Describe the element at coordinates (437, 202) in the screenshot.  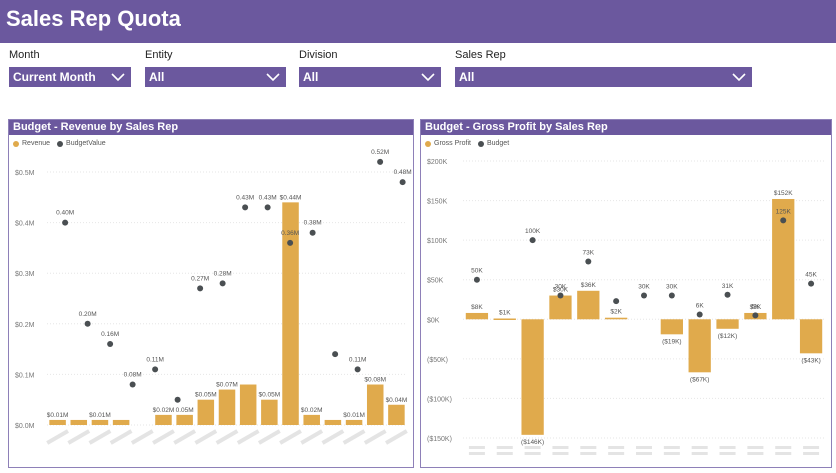
I see `y-tick-label: $150K` at that location.